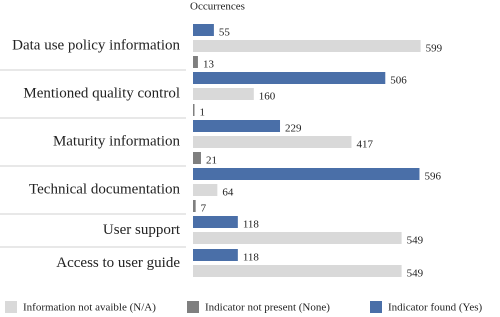 This screenshot has width=500, height=317. I want to click on value-label: 64, so click(228, 193).